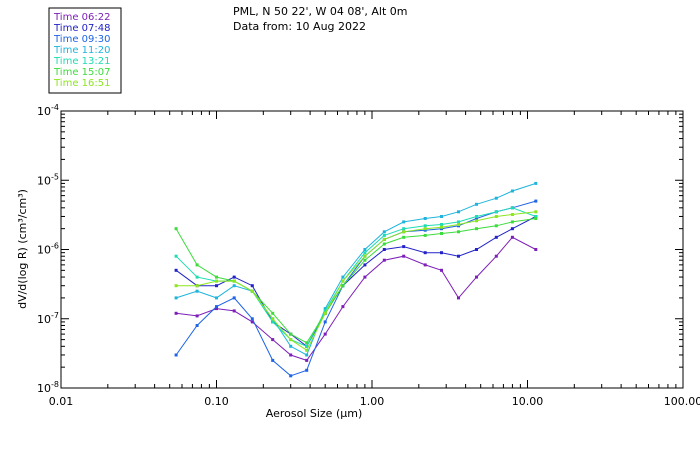 This screenshot has height=450, width=700. What do you see at coordinates (528, 401) in the screenshot?
I see `x-tick-label: 10.00` at bounding box center [528, 401].